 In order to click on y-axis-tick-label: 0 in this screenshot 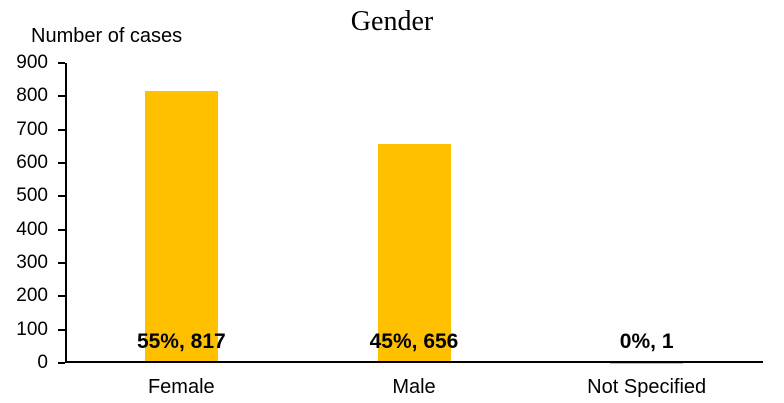, I will do `click(42, 362)`.